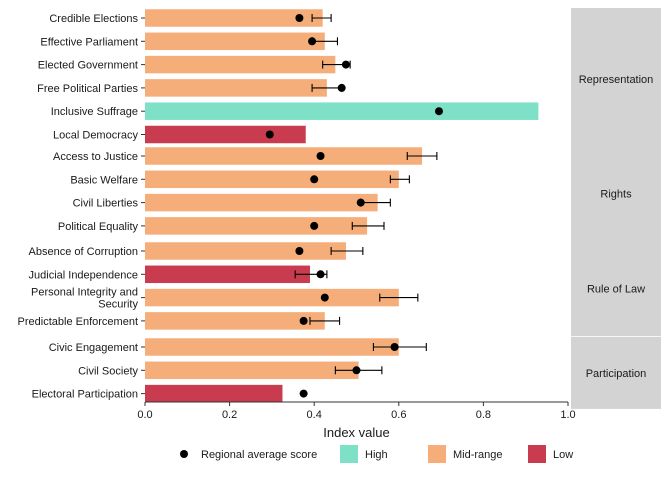 The height and width of the screenshot is (477, 668). What do you see at coordinates (83, 252) in the screenshot?
I see `y-tick-label: Absence of Corruption` at bounding box center [83, 252].